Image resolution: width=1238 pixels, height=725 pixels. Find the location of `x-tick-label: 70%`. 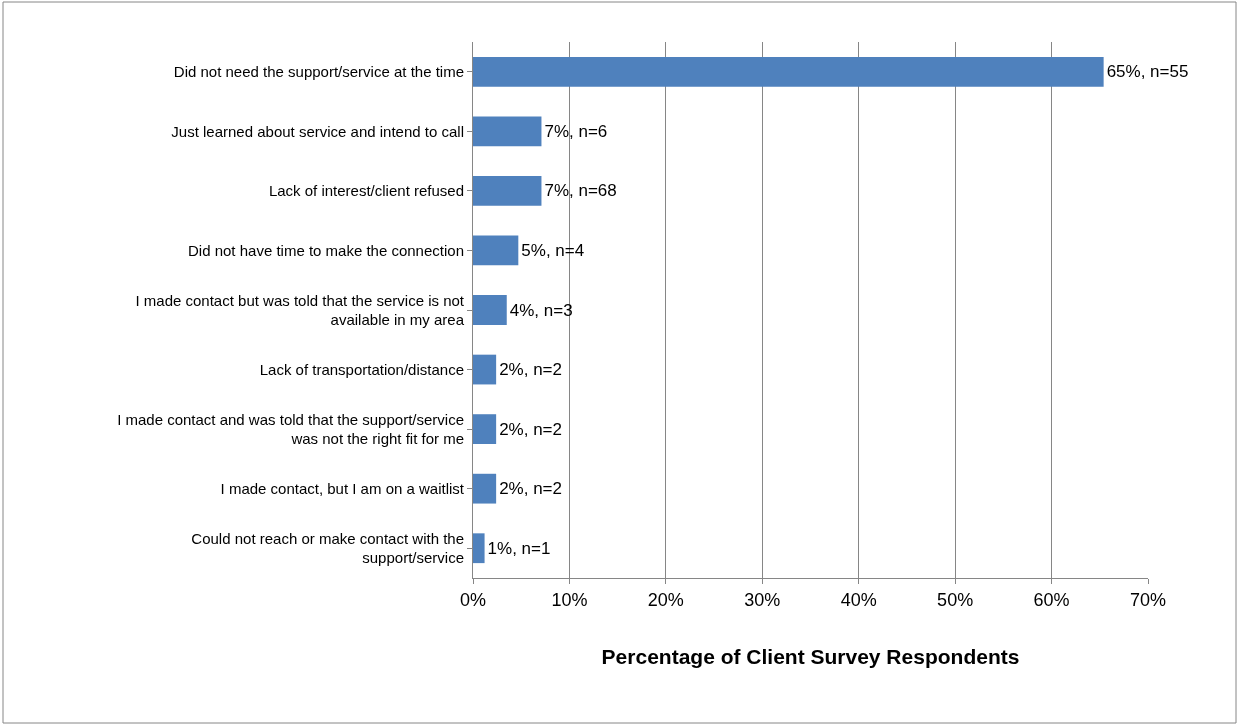

x-tick-label: 70% is located at coordinates (1148, 599).